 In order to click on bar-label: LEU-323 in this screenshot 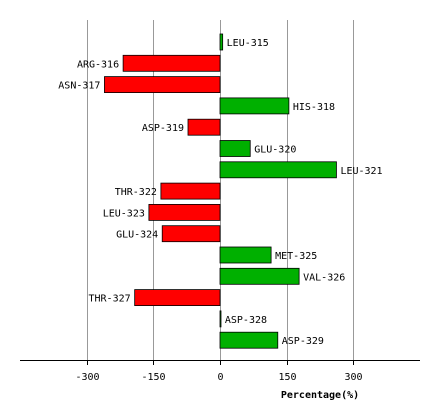, I will do `click(124, 213)`.